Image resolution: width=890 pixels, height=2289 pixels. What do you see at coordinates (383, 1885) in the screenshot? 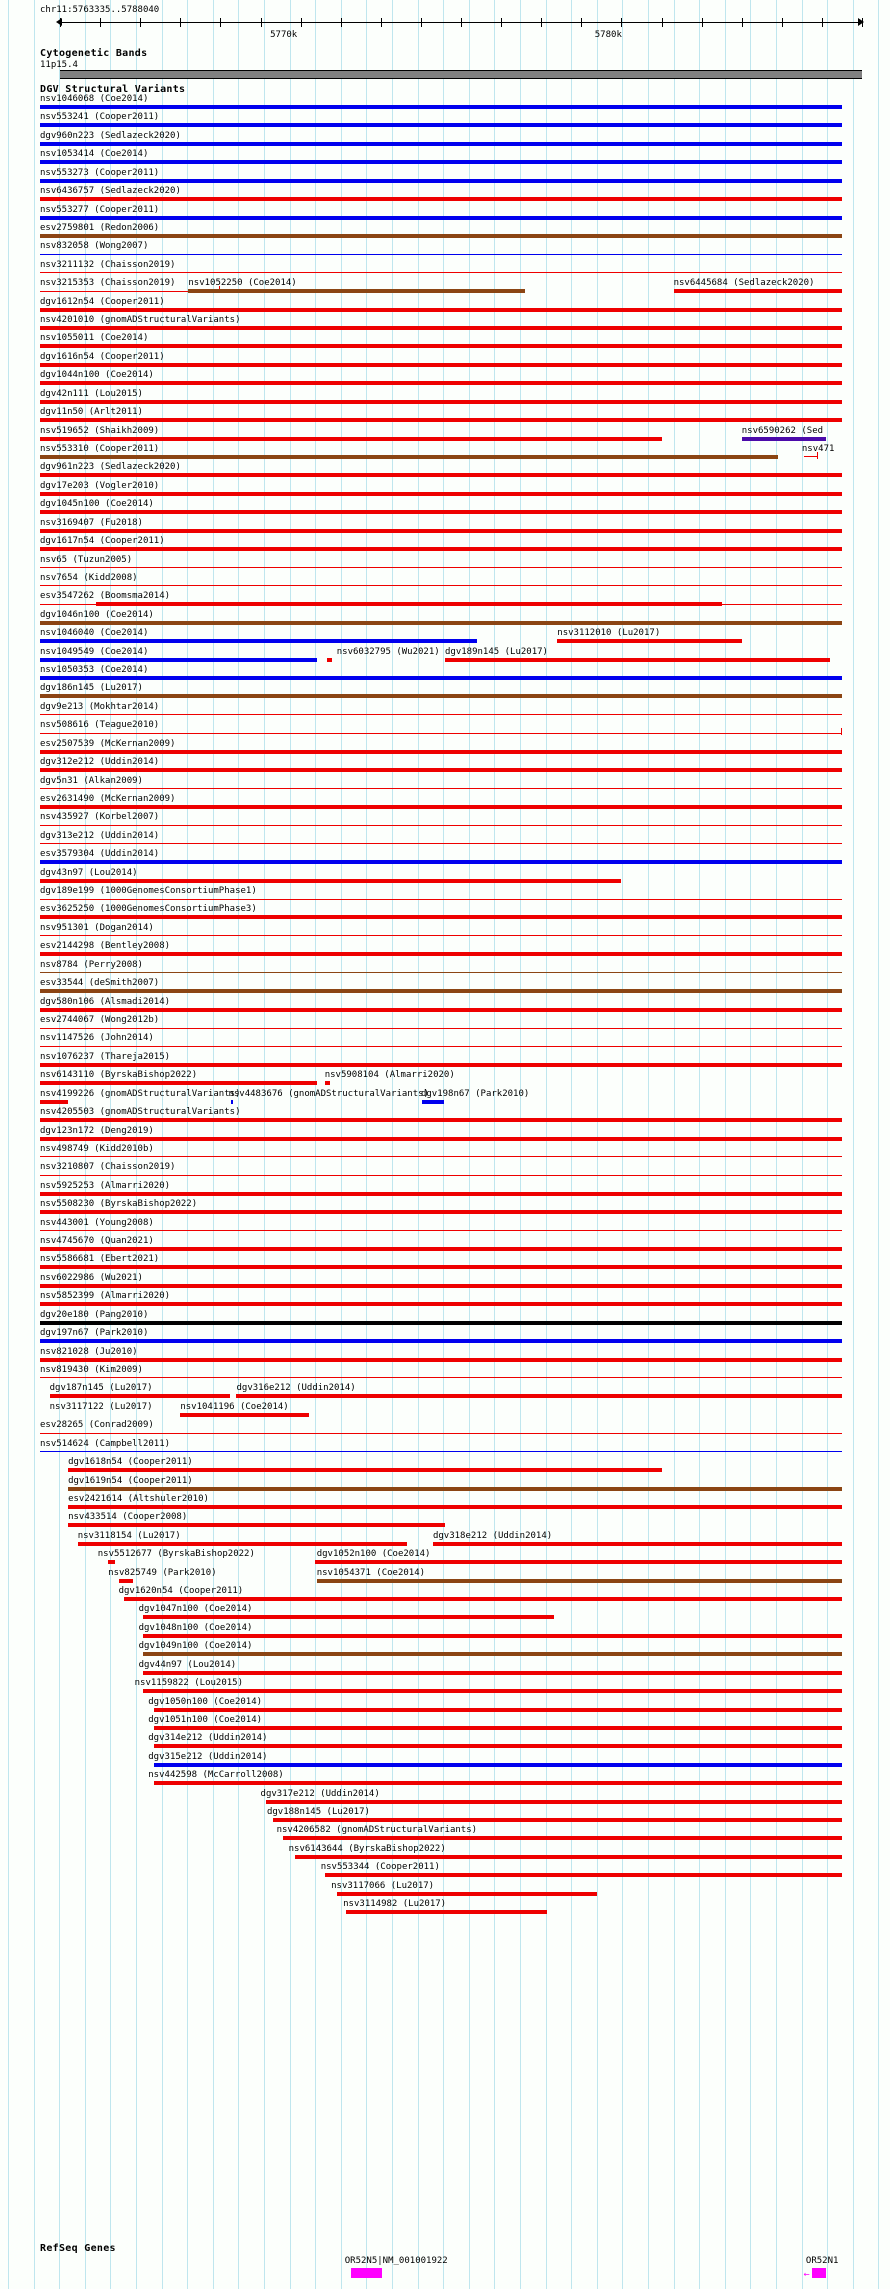
I see `variant-label: nsv3117066 (Lu2017)` at bounding box center [383, 1885].